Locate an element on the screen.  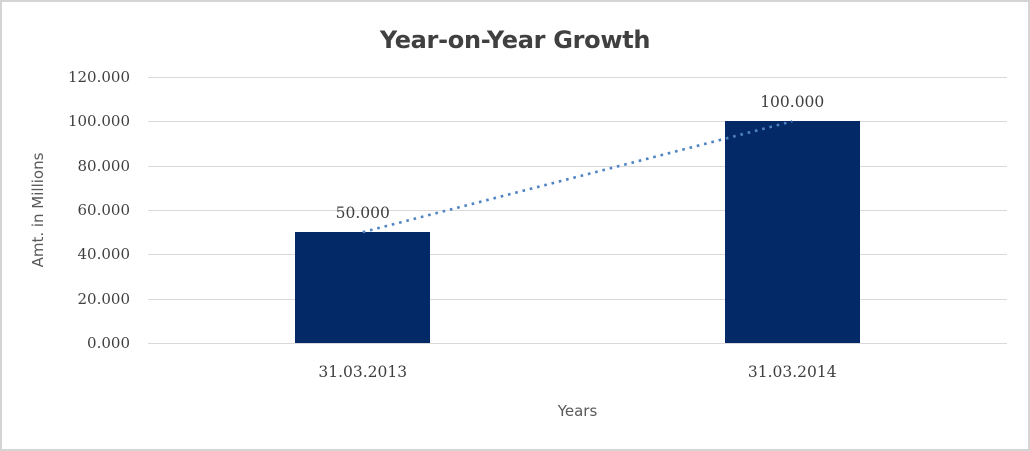
y-tick-label: 100.000 is located at coordinates (98, 121).